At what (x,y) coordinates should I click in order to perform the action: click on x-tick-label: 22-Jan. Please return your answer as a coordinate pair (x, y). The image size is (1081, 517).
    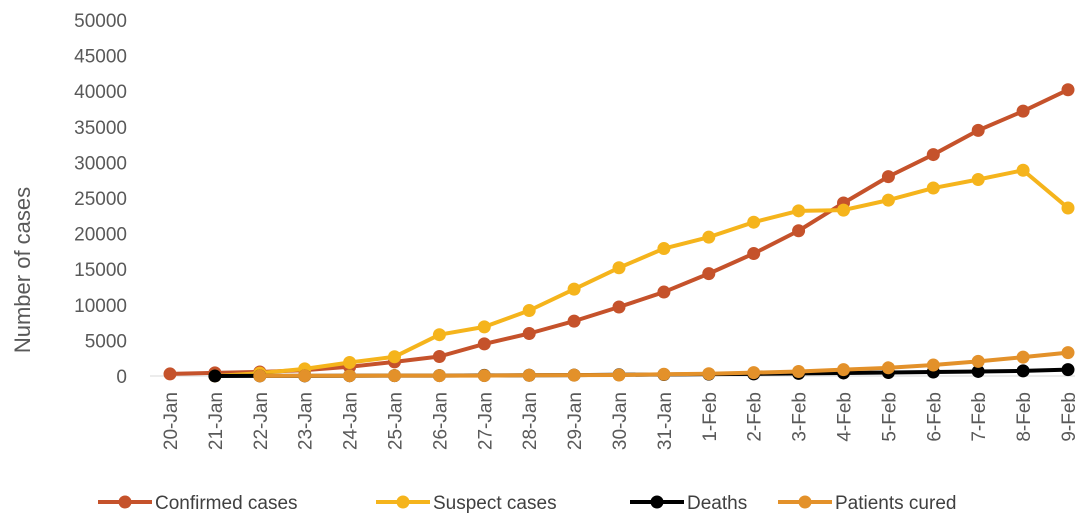
    Looking at the image, I should click on (261, 421).